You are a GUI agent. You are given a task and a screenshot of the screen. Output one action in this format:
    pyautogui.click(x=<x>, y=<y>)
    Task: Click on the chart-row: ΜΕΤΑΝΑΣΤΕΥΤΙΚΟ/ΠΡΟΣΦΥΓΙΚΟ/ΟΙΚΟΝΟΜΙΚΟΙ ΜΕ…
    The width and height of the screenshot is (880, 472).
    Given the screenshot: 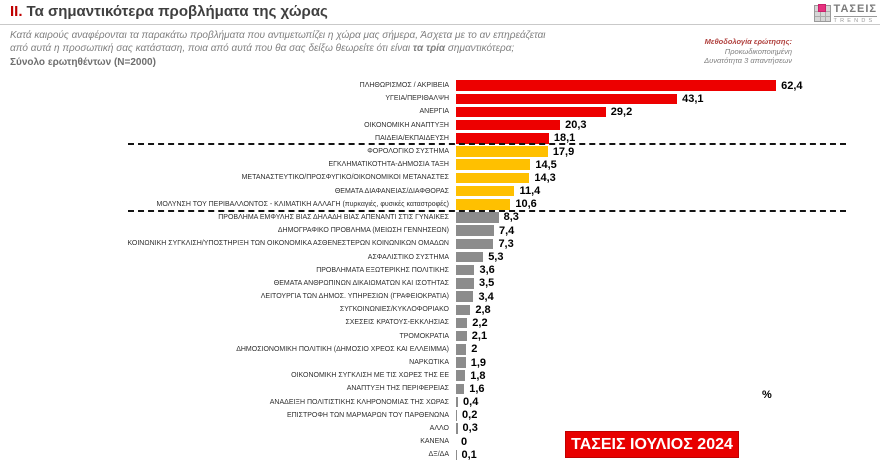 What is the action you would take?
    pyautogui.click(x=440, y=177)
    